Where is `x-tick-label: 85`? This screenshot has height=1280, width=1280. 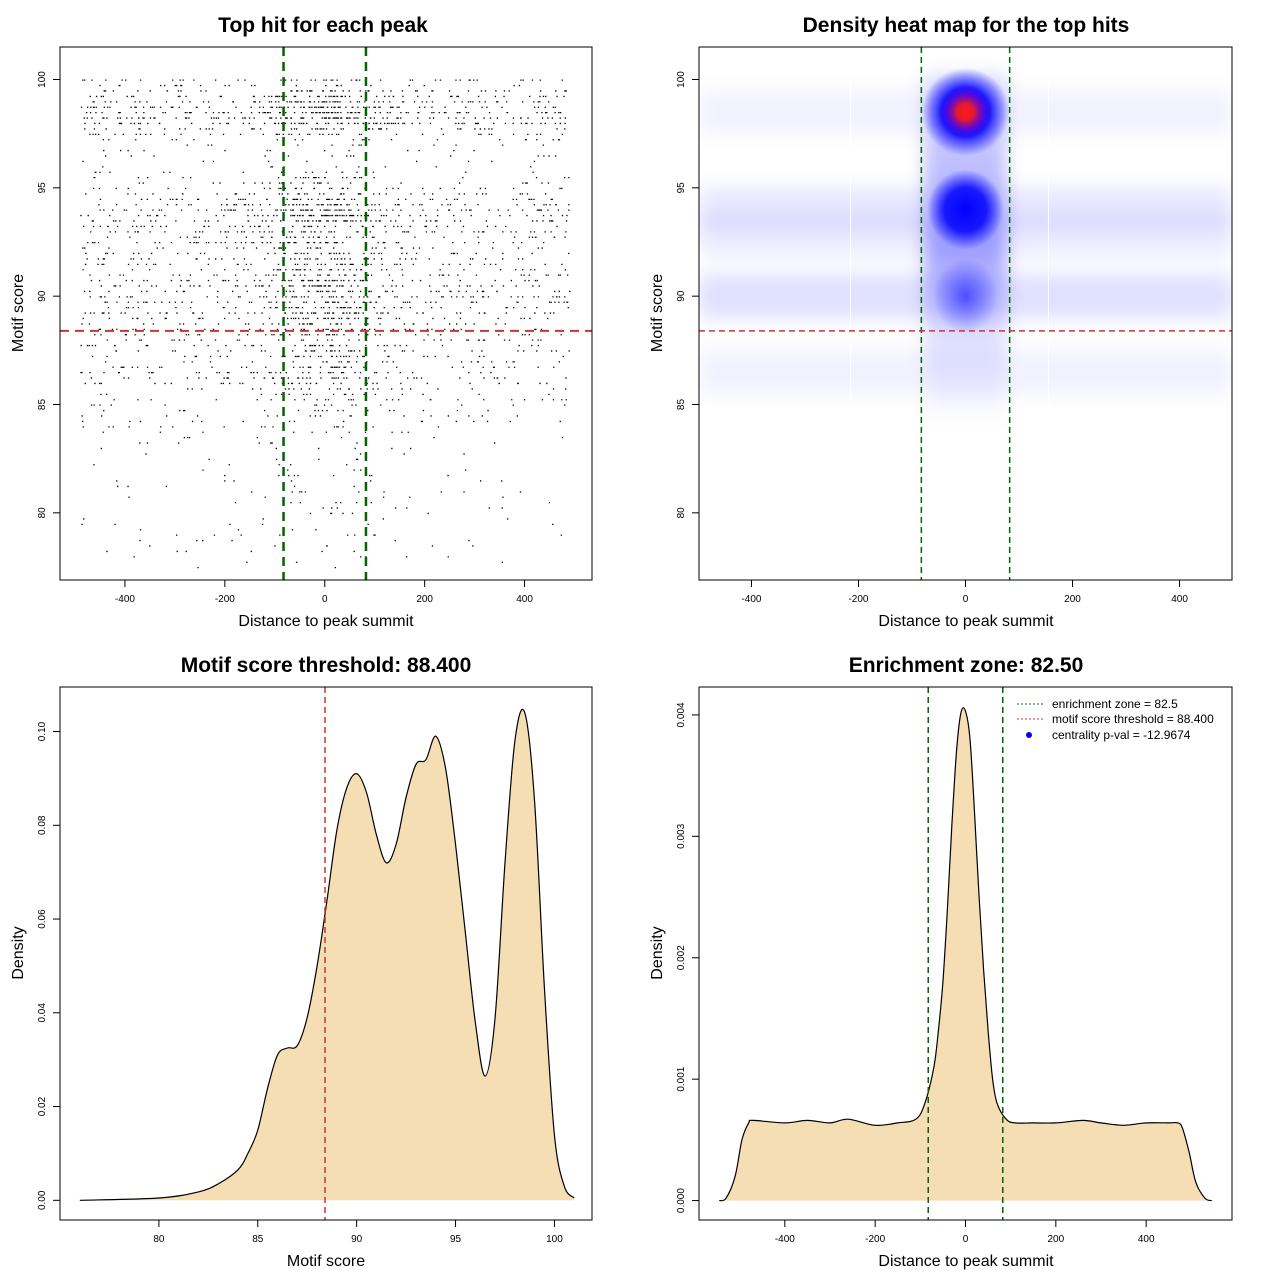
x-tick-label: 85 is located at coordinates (258, 1239).